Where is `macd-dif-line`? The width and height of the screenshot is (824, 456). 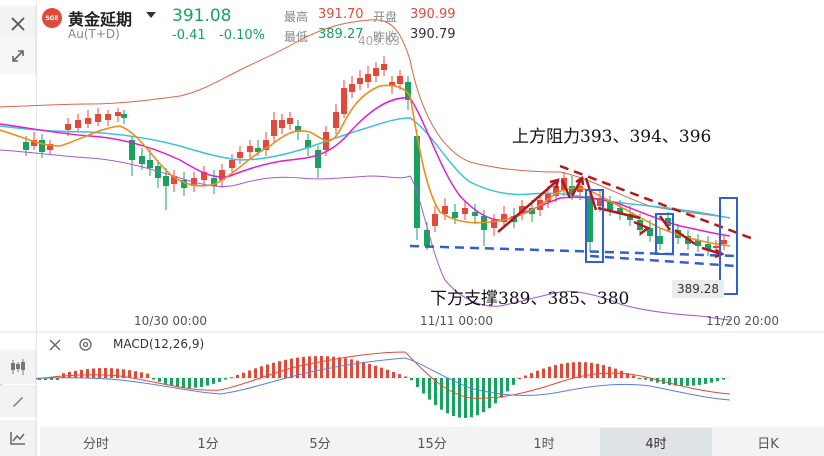
macd-dif-line is located at coordinates (365, 375).